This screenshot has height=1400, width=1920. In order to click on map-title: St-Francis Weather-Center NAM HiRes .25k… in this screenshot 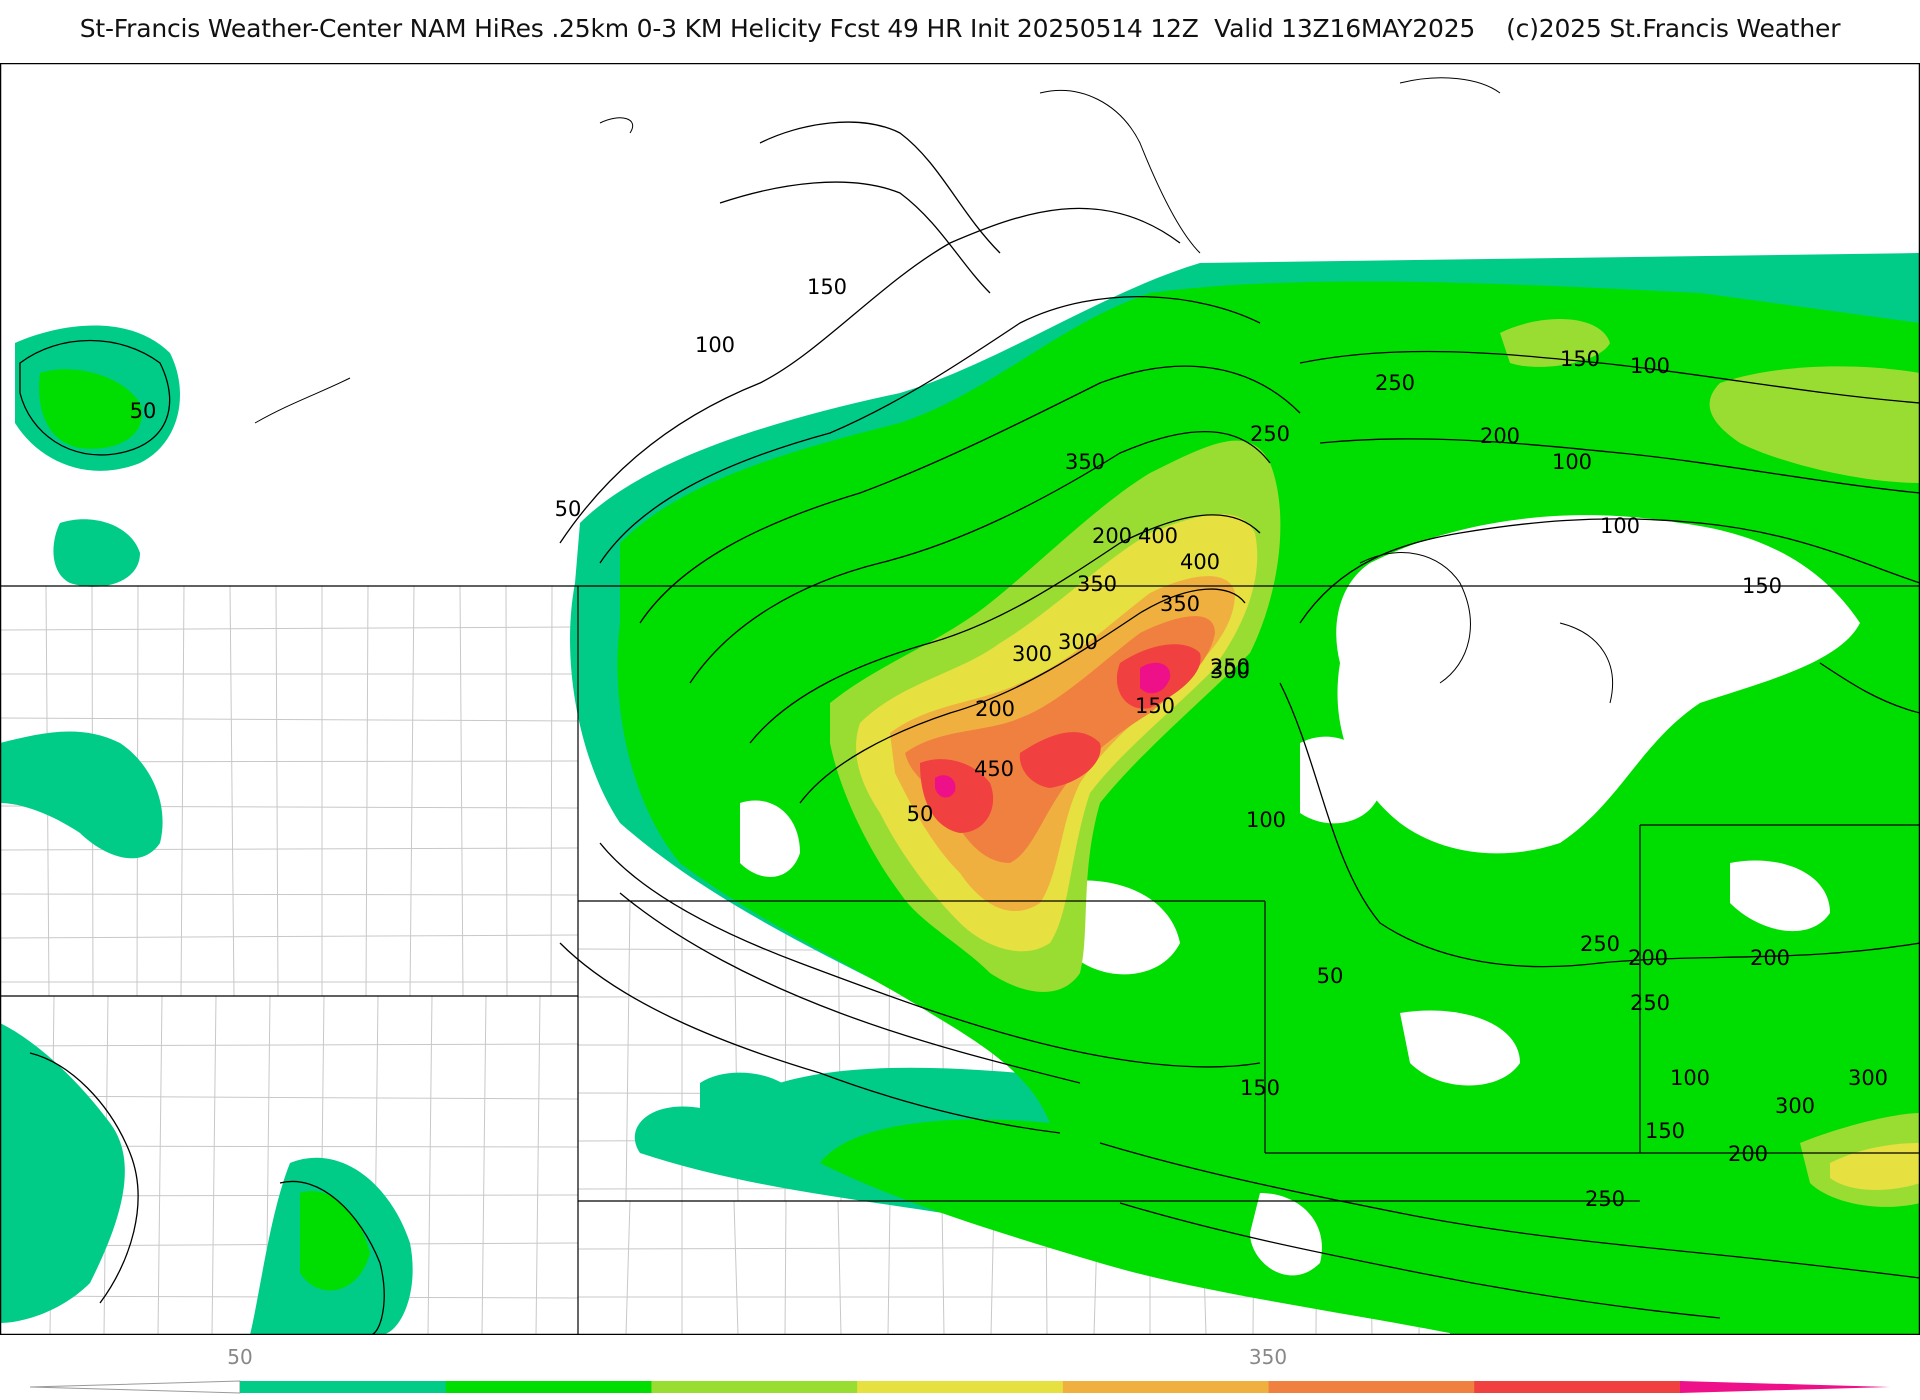, I will do `click(960, 28)`.